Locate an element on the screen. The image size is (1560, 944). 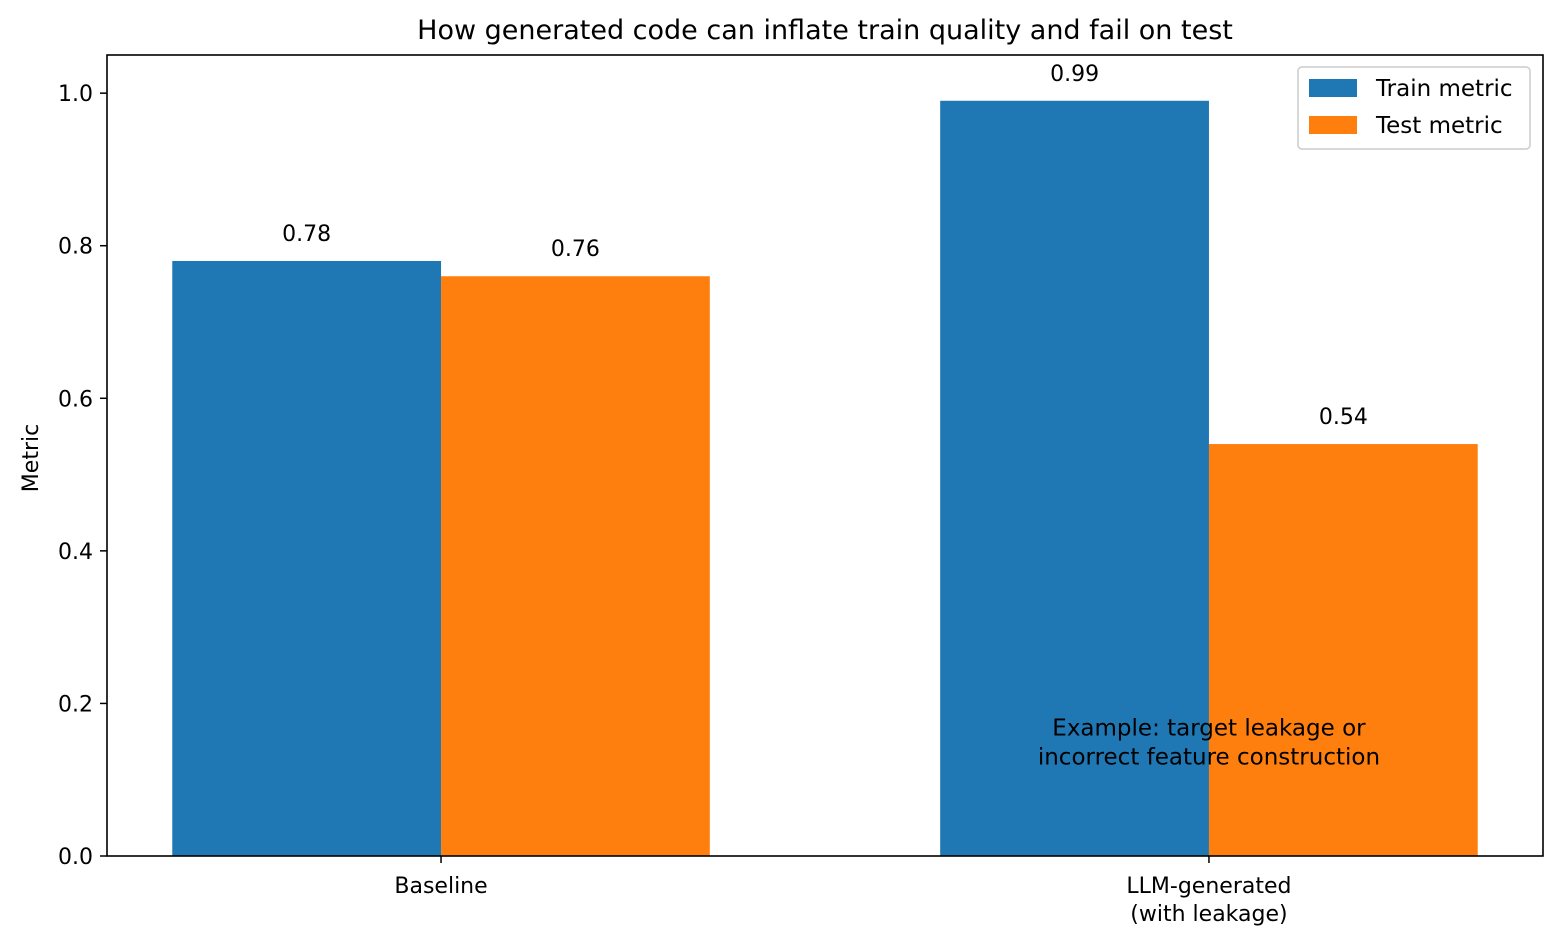
y-tick-label: 0.4 is located at coordinates (75, 552).